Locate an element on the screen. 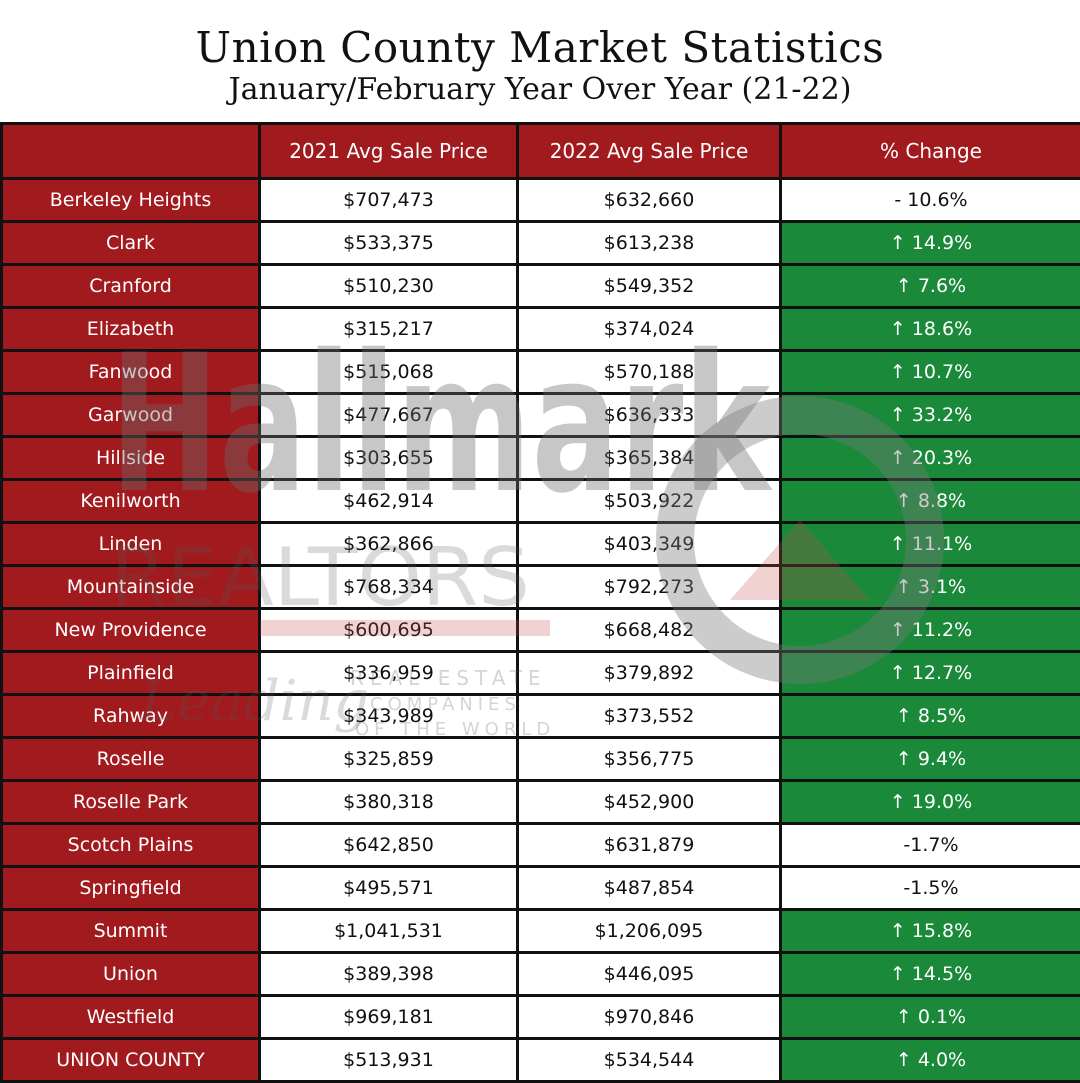  column-header-2022: 2022 Avg Sale Price is located at coordinates (649, 151).